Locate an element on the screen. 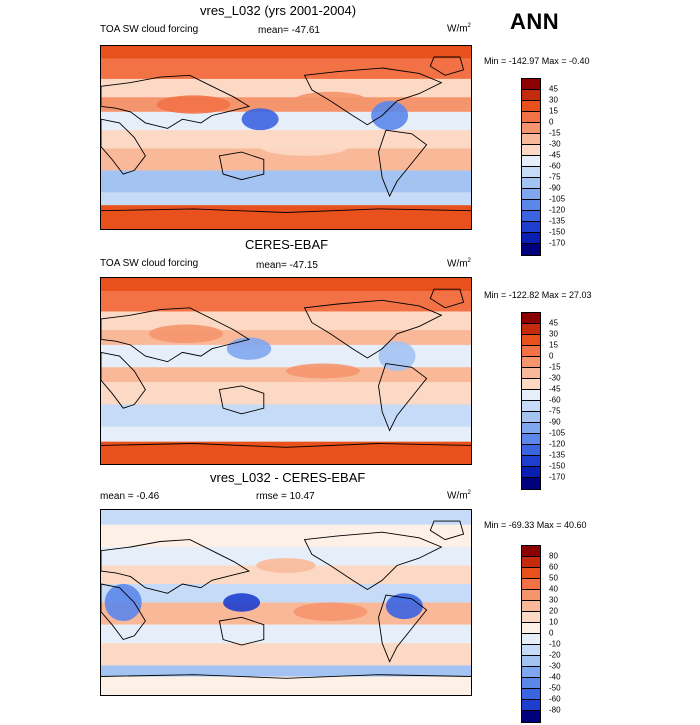 The width and height of the screenshot is (700, 725). colorbar-ticks-diff: 80 60 50 40 30 20 10 0 -10 -20 -30 -40 -50 -60 -80 is located at coordinates (551, 635).